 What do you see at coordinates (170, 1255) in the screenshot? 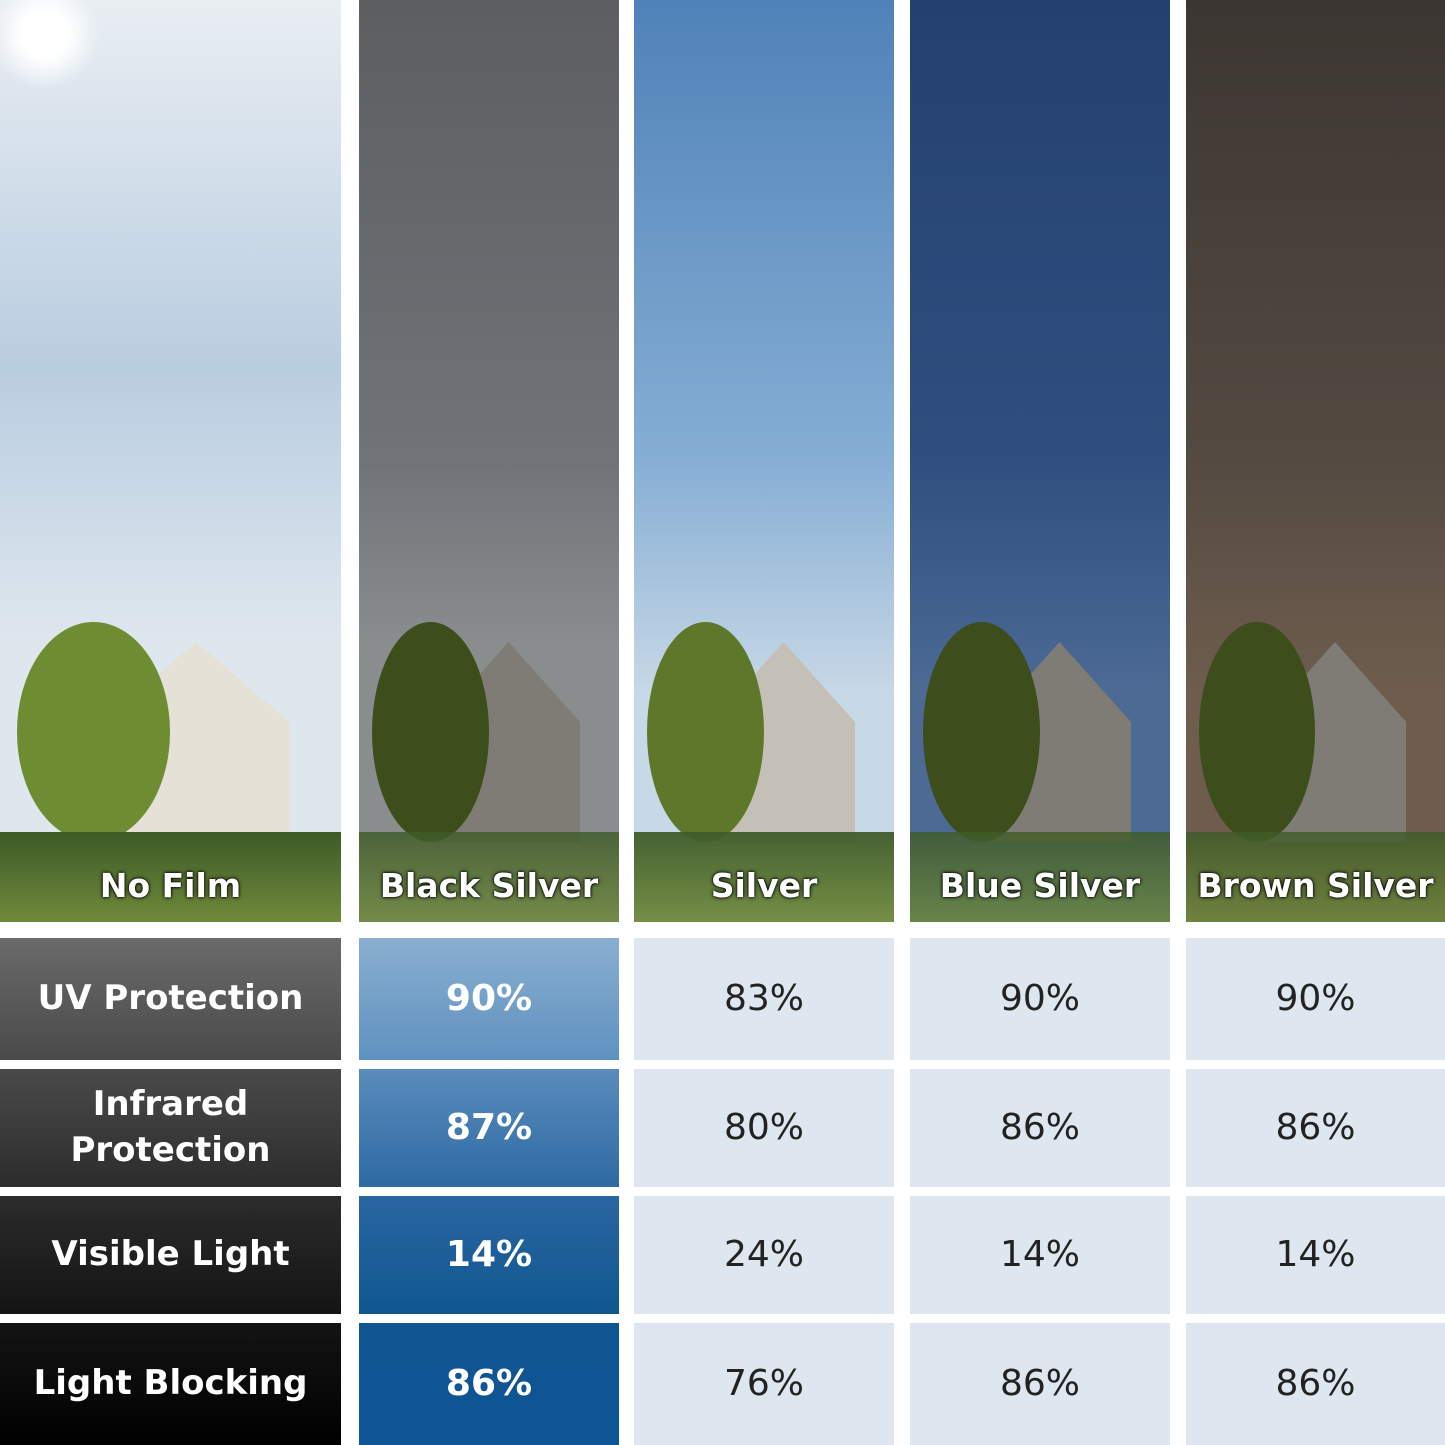
I see `row-header: Visible Light` at bounding box center [170, 1255].